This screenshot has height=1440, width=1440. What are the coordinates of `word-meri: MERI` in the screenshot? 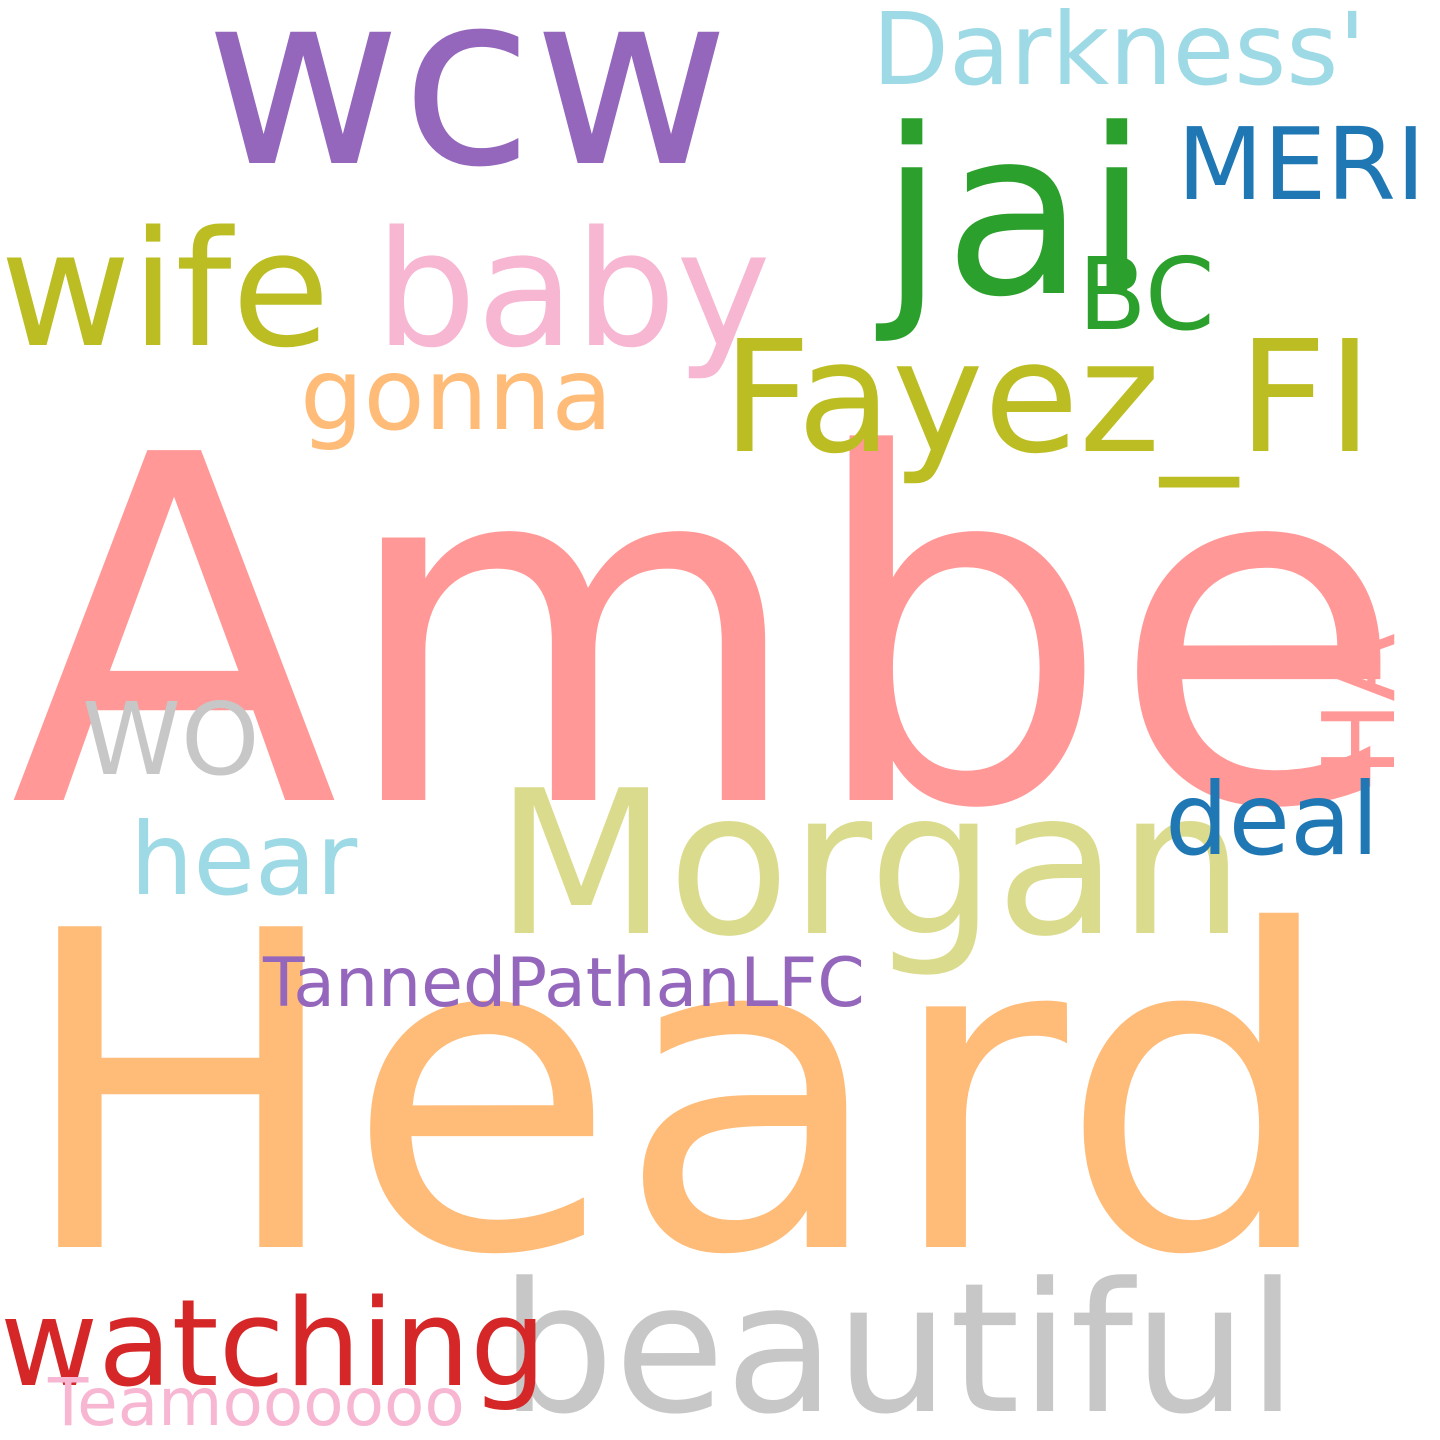 It's located at (1301, 164).